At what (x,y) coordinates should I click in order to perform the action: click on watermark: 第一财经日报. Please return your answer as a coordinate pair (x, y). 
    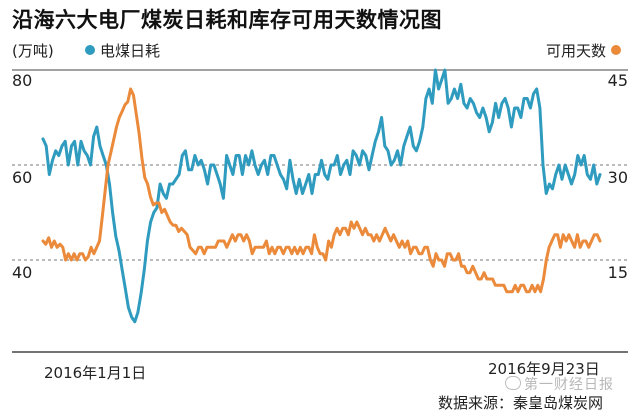
    Looking at the image, I should click on (559, 384).